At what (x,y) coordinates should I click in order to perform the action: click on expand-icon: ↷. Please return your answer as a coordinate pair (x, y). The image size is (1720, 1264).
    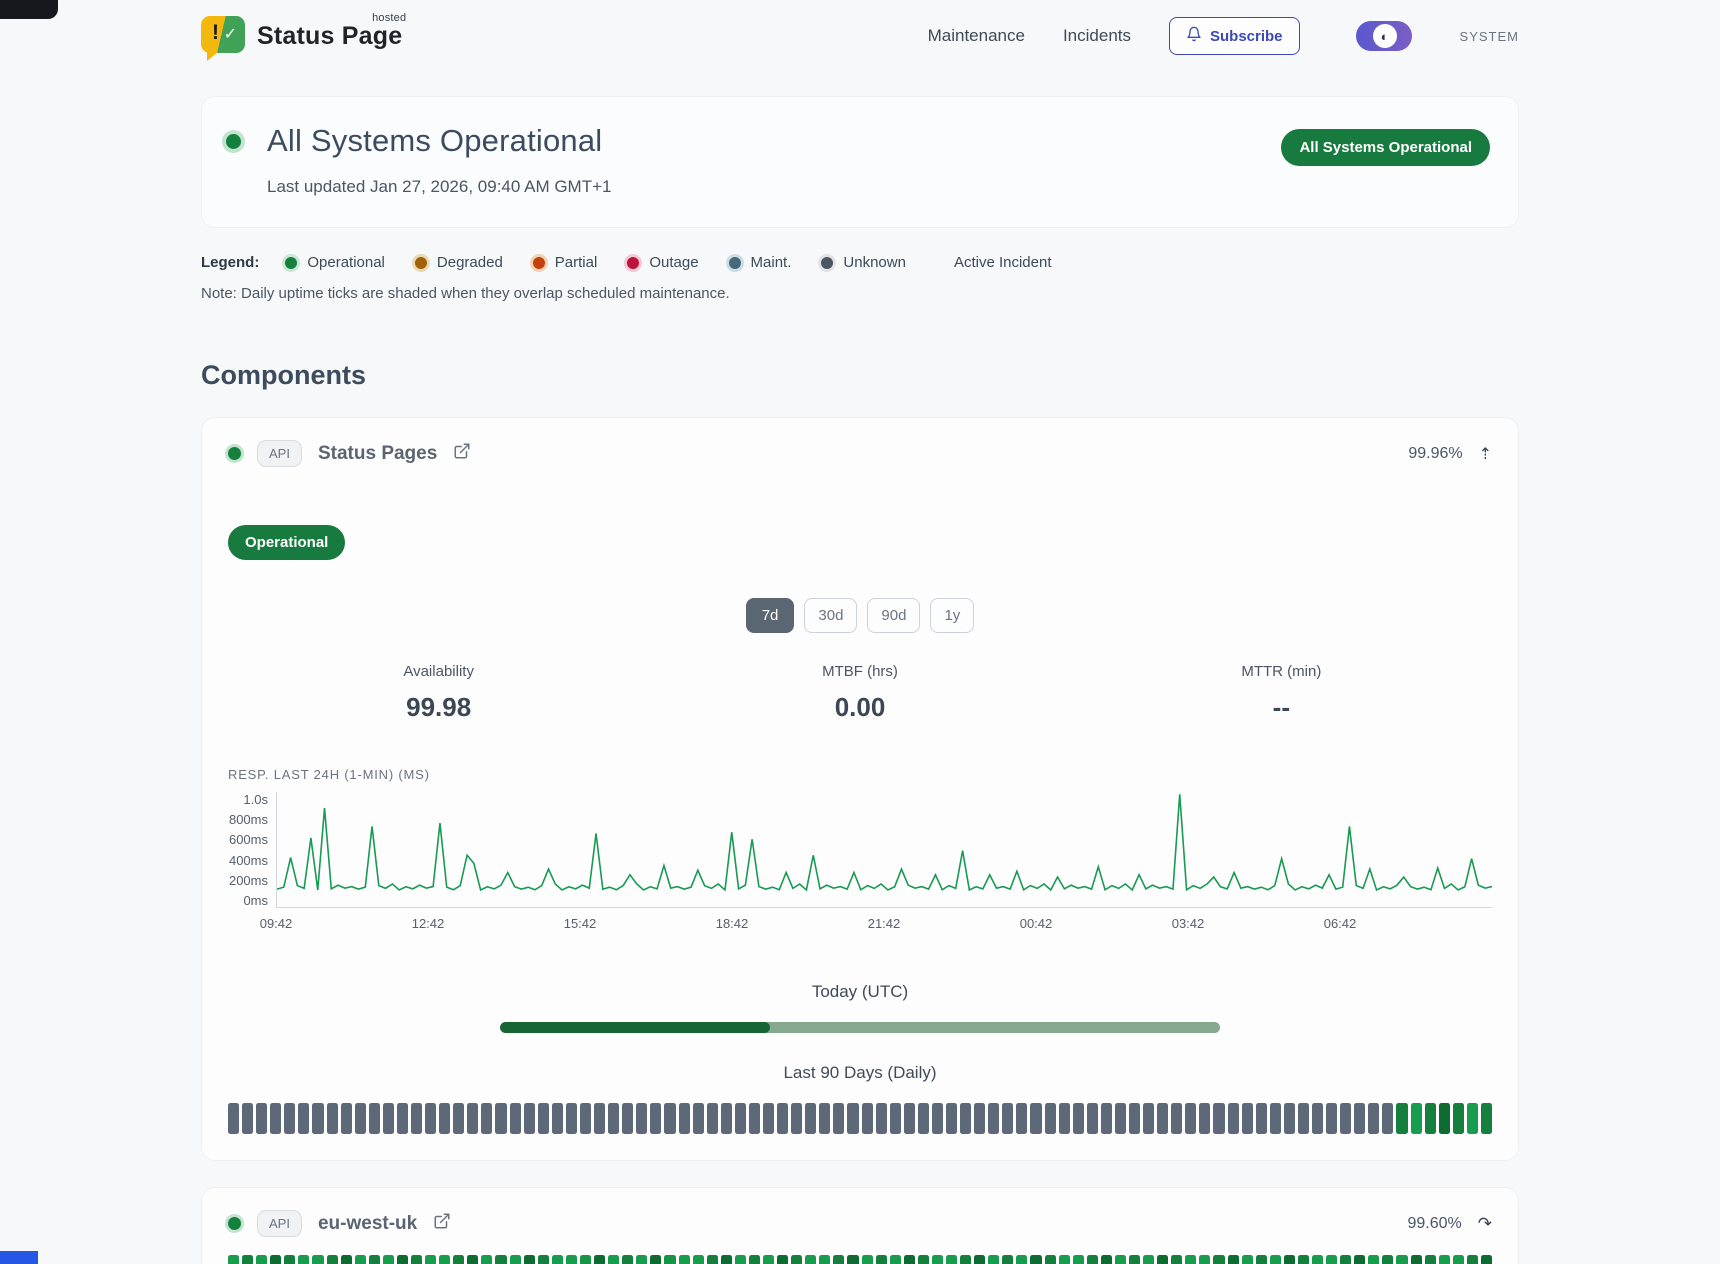
    Looking at the image, I should click on (1484, 1223).